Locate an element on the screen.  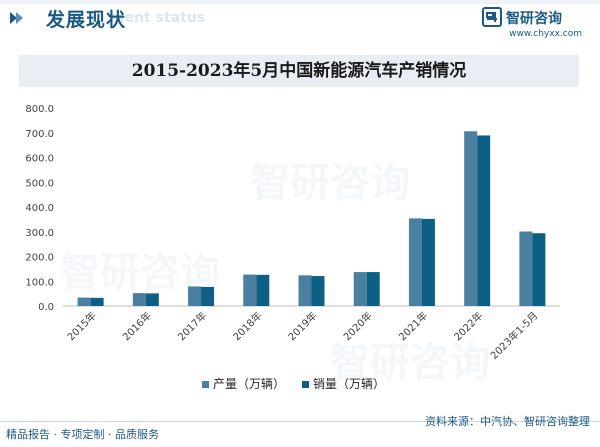
y-tick-label: 500.0 is located at coordinates (39, 183).